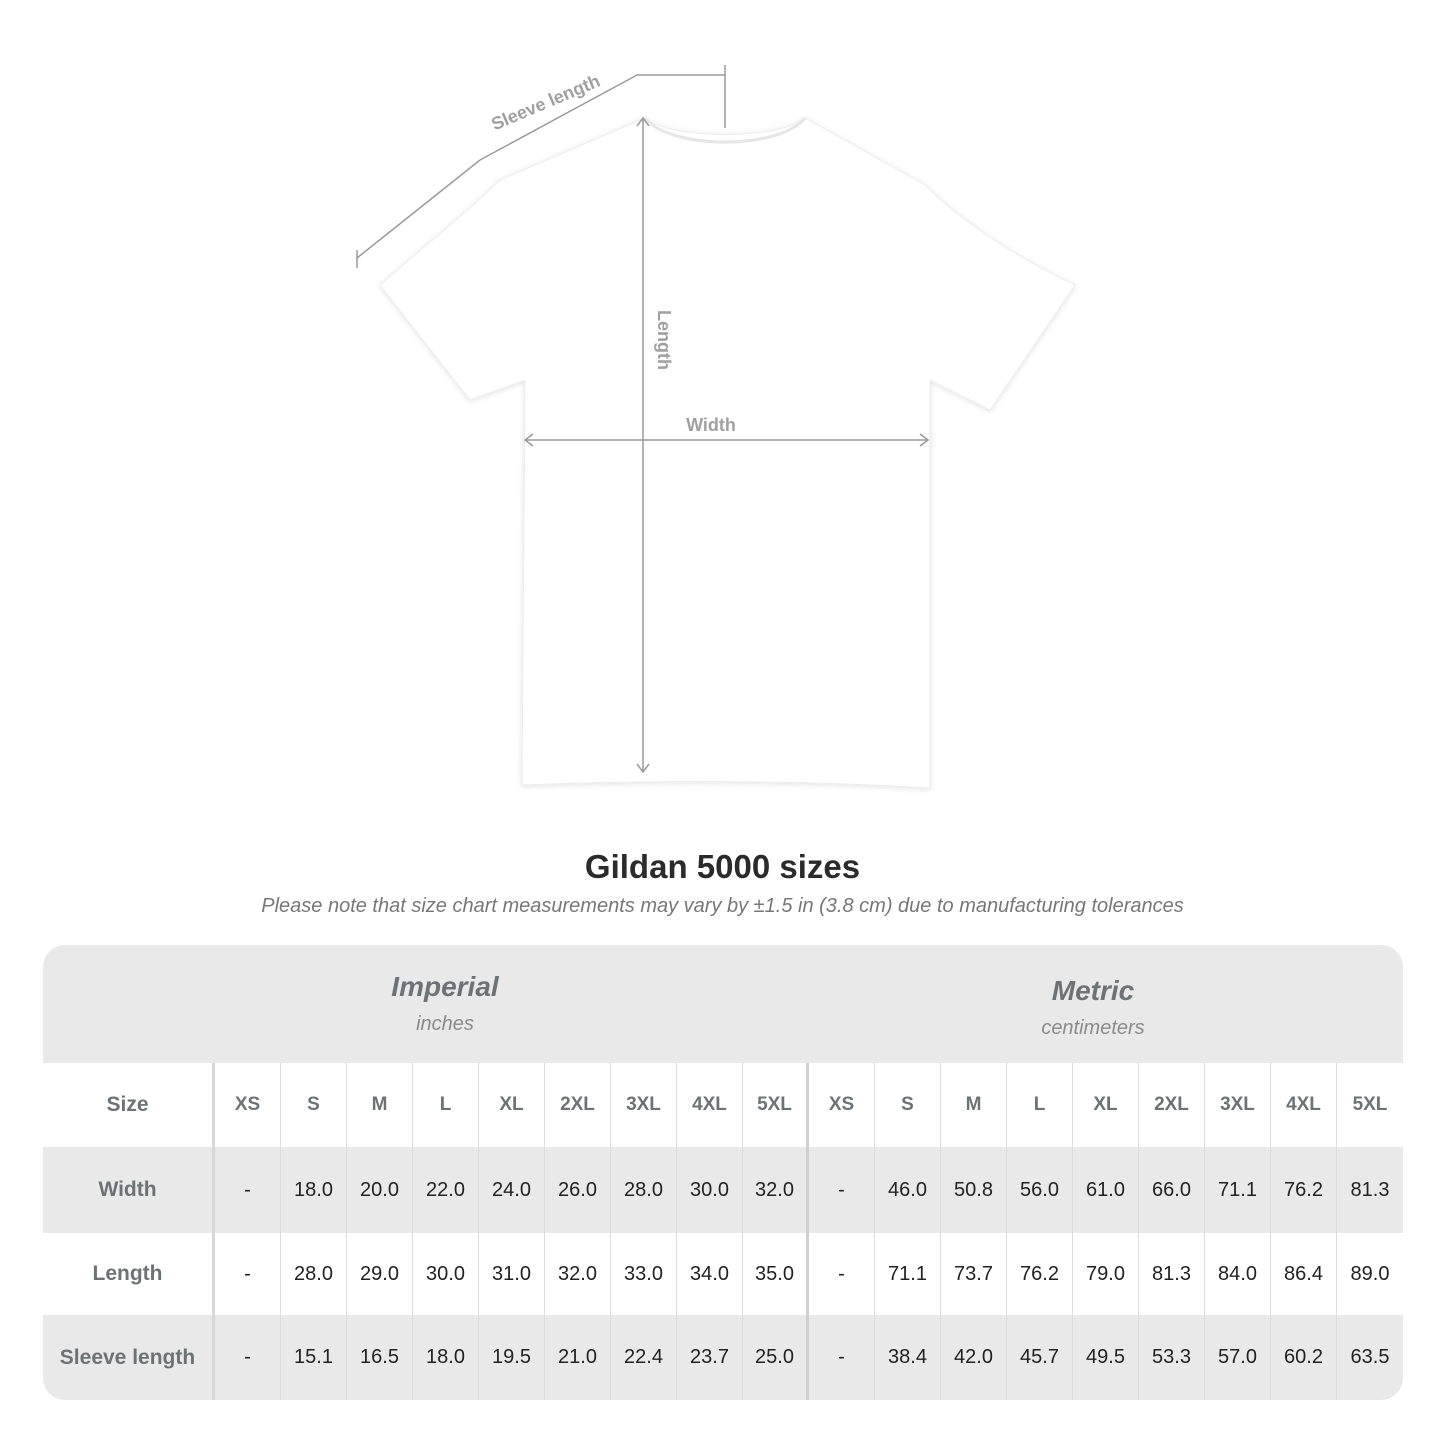 This screenshot has width=1445, height=1445. Describe the element at coordinates (1370, 1357) in the screenshot. I see `table-cell: 63.5` at that location.